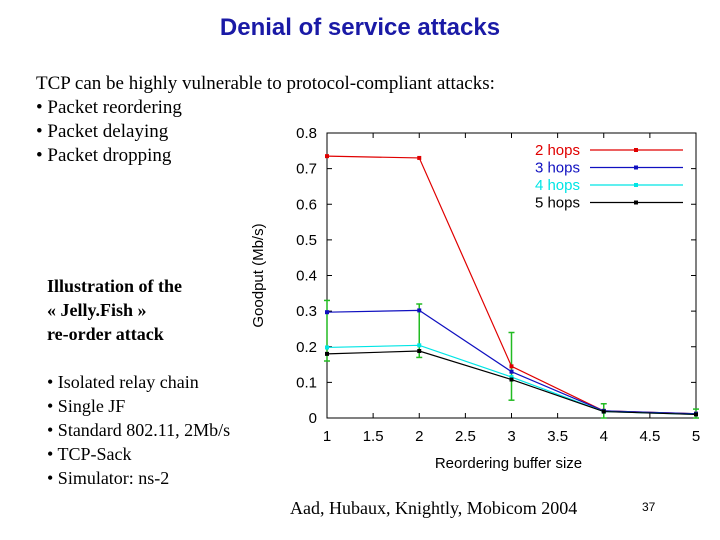  What do you see at coordinates (97, 310) in the screenshot?
I see `illustration-line: « Jelly.Fish »` at bounding box center [97, 310].